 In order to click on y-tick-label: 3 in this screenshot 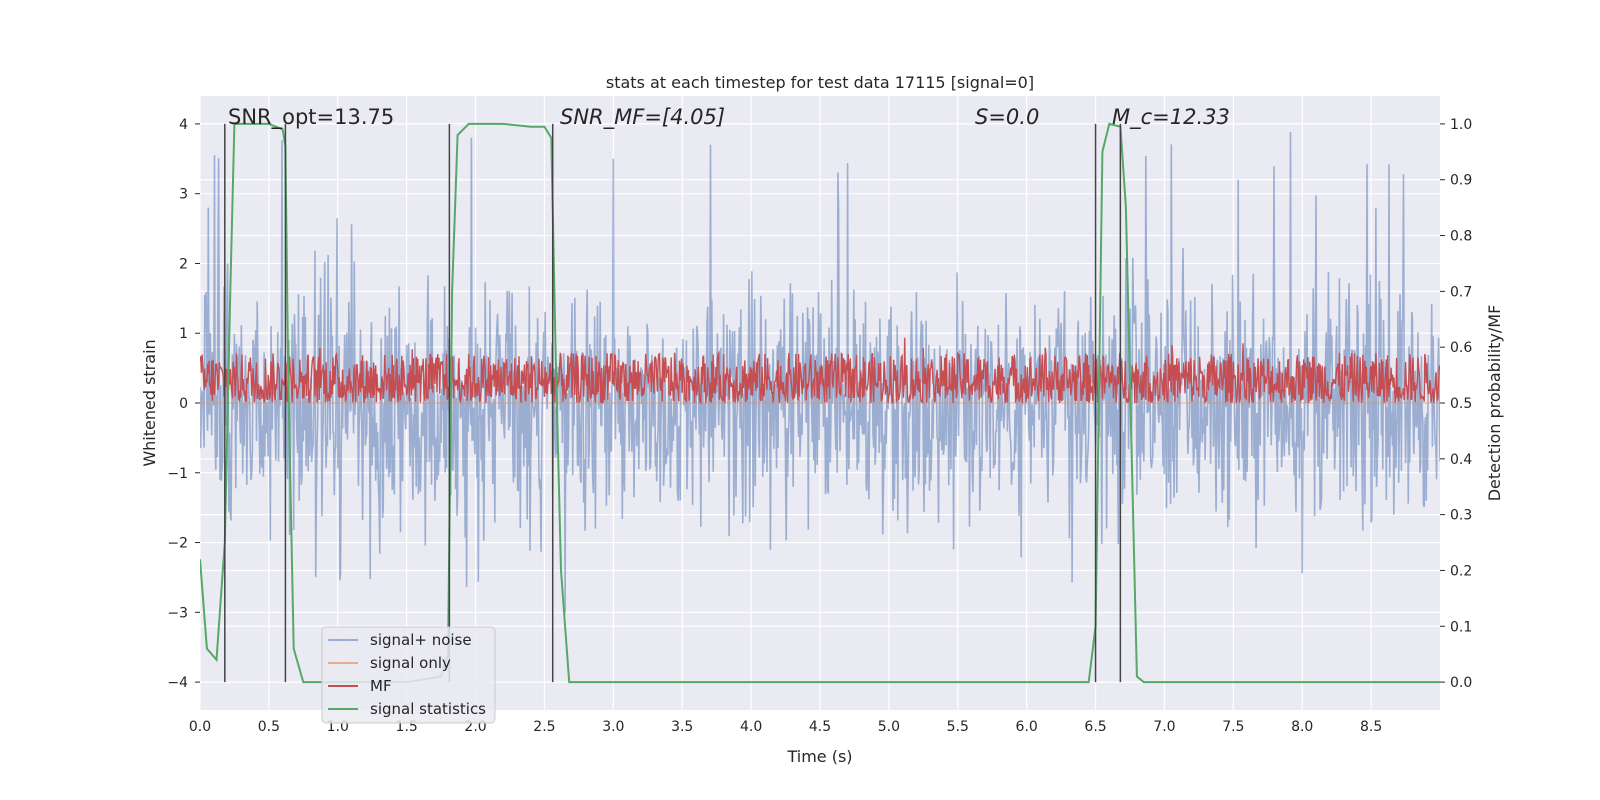, I will do `click(183, 195)`.